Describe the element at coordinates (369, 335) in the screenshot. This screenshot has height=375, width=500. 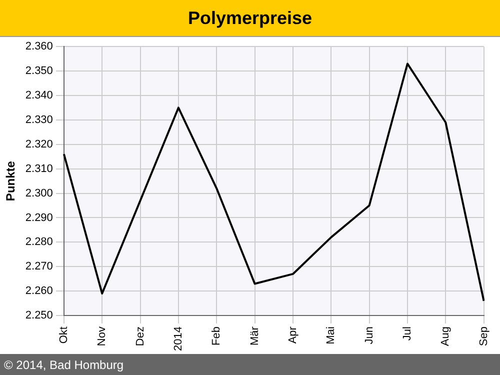
I see `x-tick-label: Jun` at that location.